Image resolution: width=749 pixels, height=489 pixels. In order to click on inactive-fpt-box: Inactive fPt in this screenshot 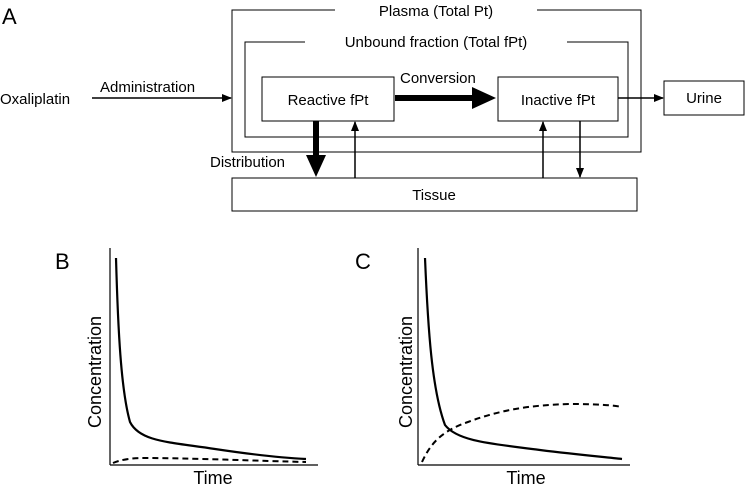, I will do `click(558, 99)`.